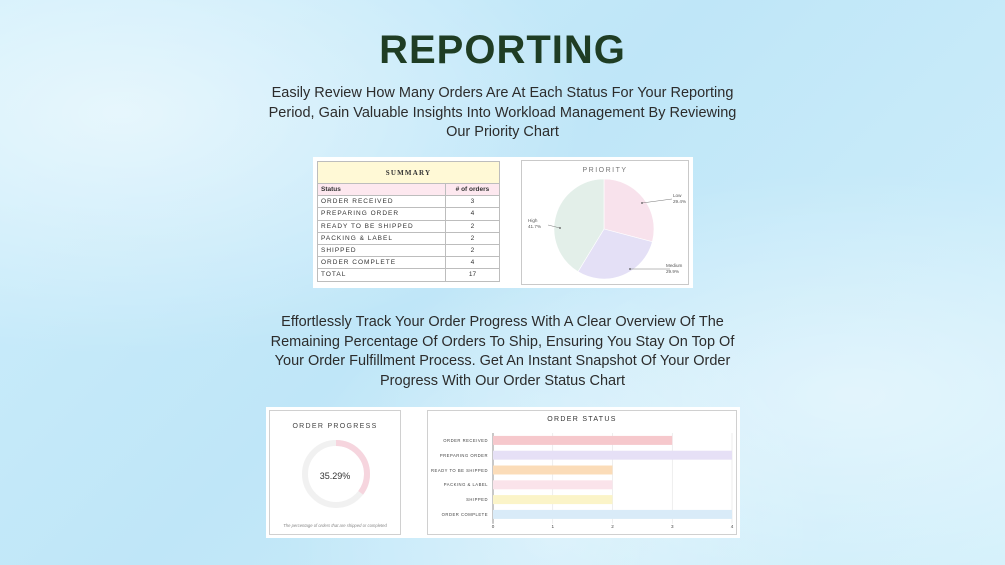 This screenshot has width=1005, height=565. What do you see at coordinates (732, 526) in the screenshot?
I see `x-tick-label: 4` at bounding box center [732, 526].